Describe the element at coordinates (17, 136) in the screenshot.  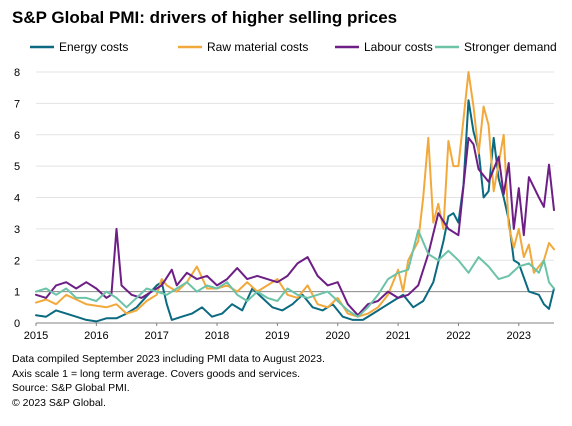
I see `y-tick-label: 6` at that location.